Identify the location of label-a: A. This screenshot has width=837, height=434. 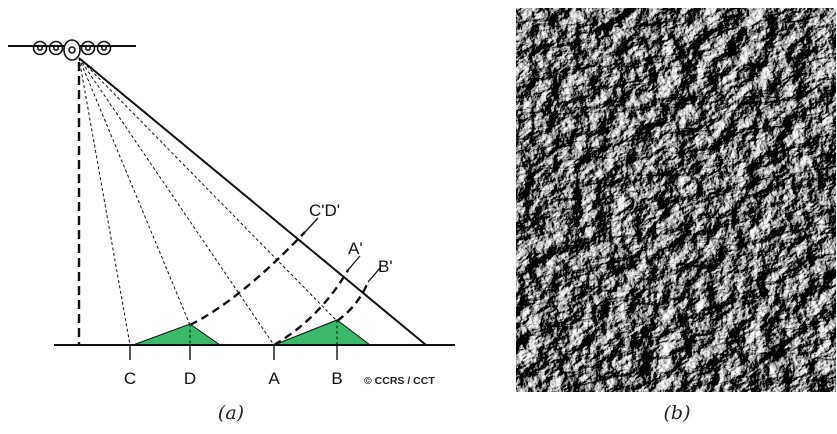
(274, 378).